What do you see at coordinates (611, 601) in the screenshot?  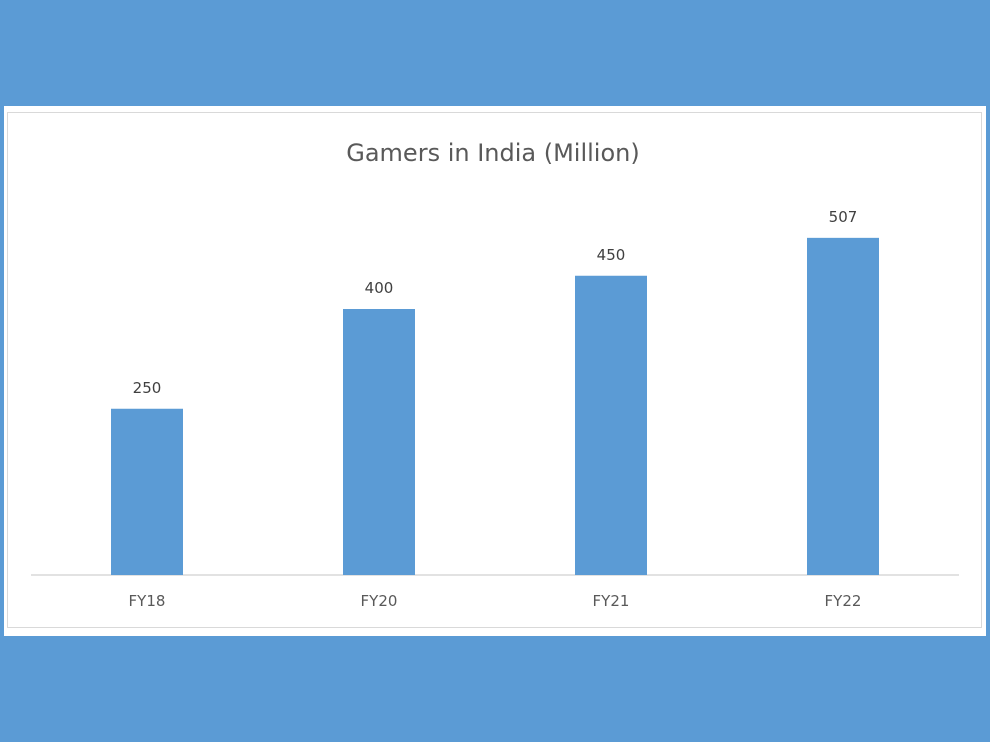 I see `x-tick-label-fy21: FY21` at bounding box center [611, 601].